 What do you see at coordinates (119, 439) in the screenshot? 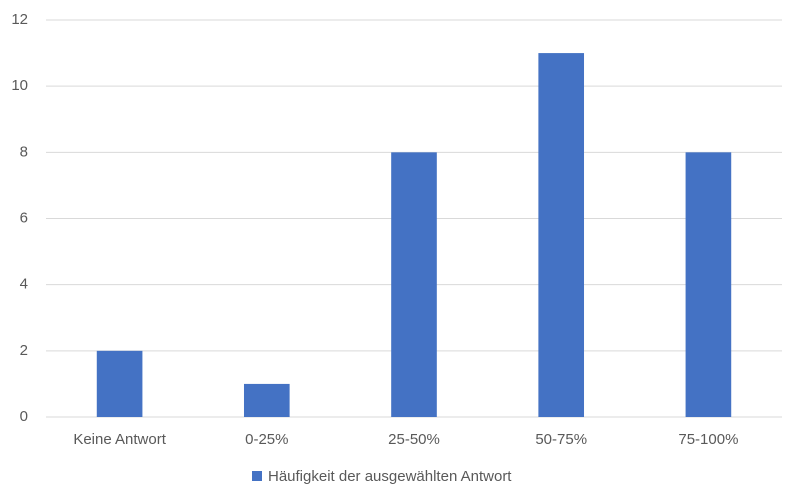
I see `x-tick-label: Keine Antwort` at bounding box center [119, 439].